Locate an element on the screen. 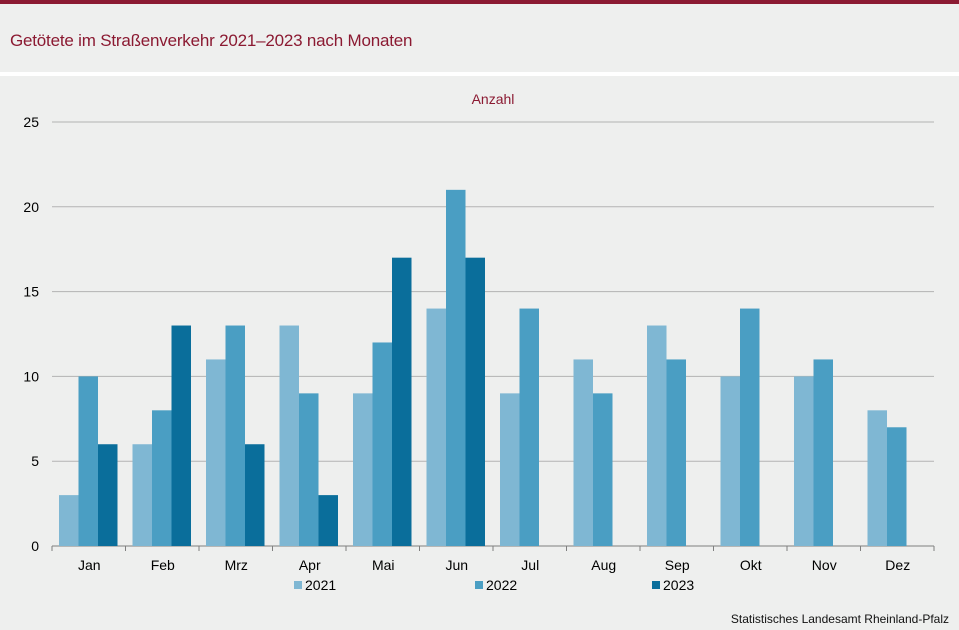 The width and height of the screenshot is (959, 630). bar-2023-jan is located at coordinates (108, 495).